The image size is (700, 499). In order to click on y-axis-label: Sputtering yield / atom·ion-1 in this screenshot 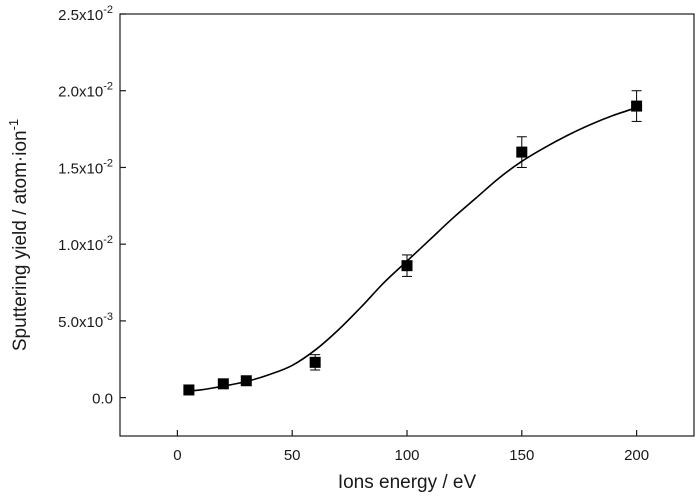, I will do `click(18, 235)`.